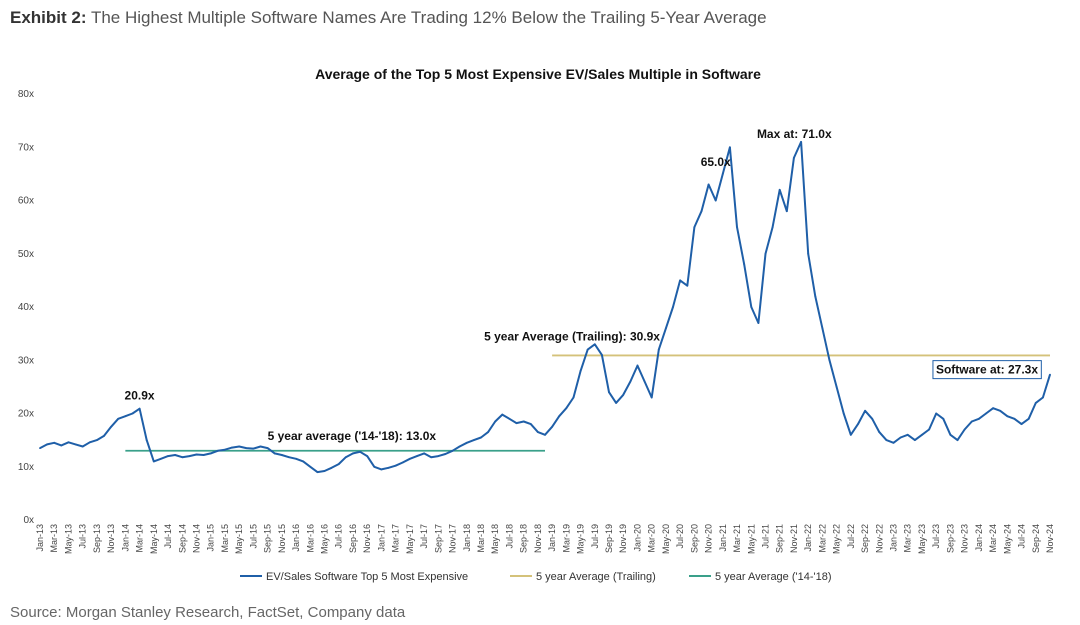 The height and width of the screenshot is (625, 1080). What do you see at coordinates (950, 538) in the screenshot?
I see `x-tick-label: Sep-23` at bounding box center [950, 538].